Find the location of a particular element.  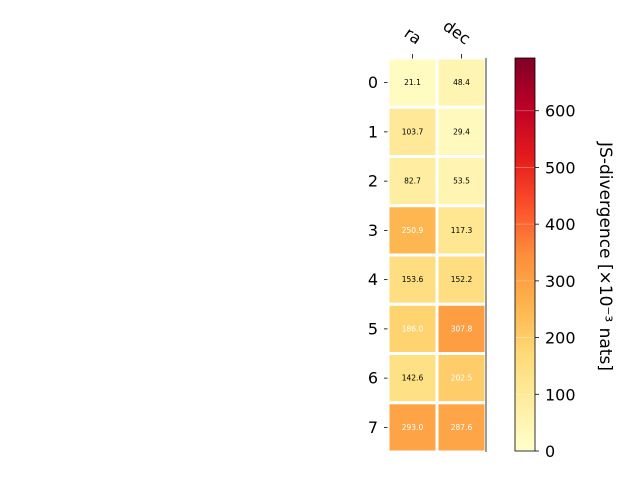

cell-value-label: 250.9 is located at coordinates (413, 230).